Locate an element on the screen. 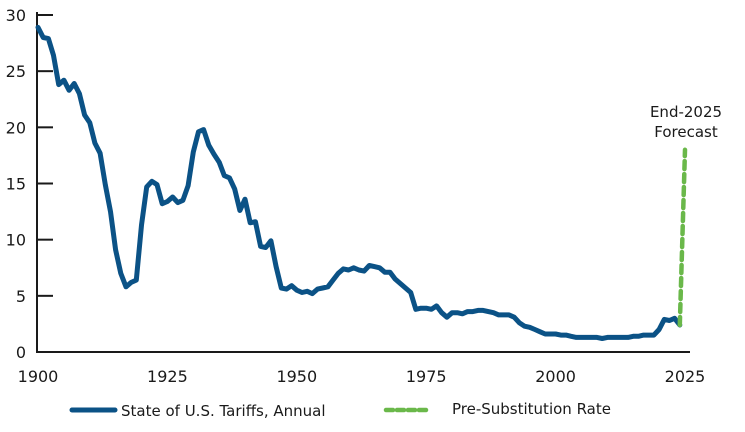  y-tick-label: 30 is located at coordinates (16, 15).